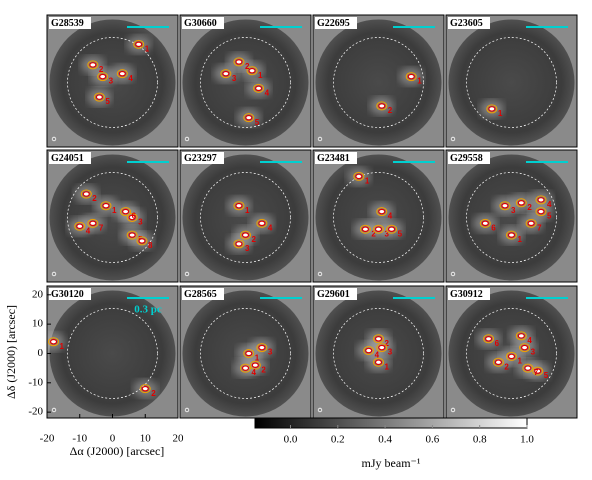 The height and width of the screenshot is (480, 592). What do you see at coordinates (466, 294) in the screenshot?
I see `panel-name: G30912` at bounding box center [466, 294].